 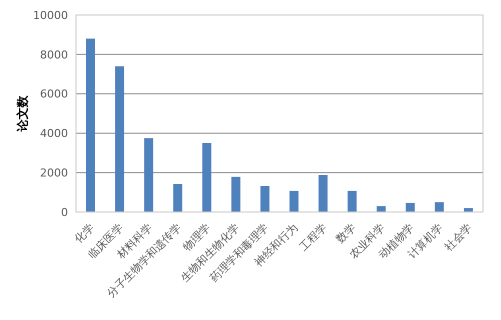 What do you see at coordinates (313, 237) in the screenshot?
I see `x-tick-label: 工程学` at bounding box center [313, 237].